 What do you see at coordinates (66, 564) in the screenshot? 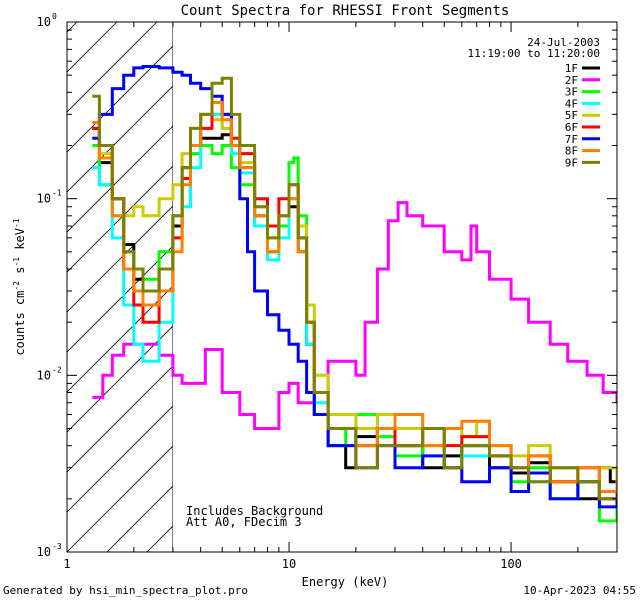
I see `x-tick-label: 1` at bounding box center [66, 564].